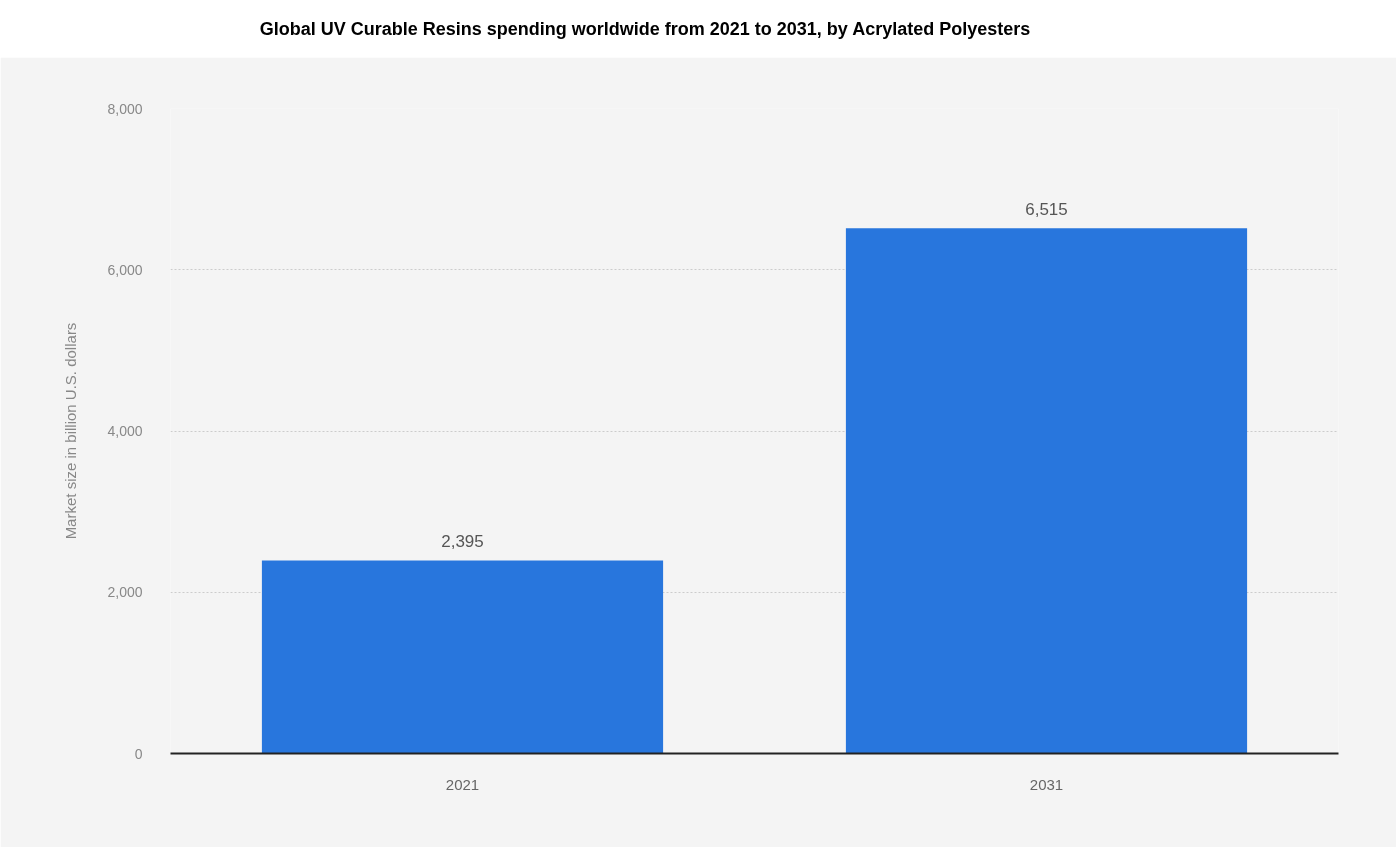  Describe the element at coordinates (645, 29) in the screenshot. I see `chart-title: Global UV Curable Resins spending worldwide from 2021 to 2031, by Acrylated Polyesters` at that location.